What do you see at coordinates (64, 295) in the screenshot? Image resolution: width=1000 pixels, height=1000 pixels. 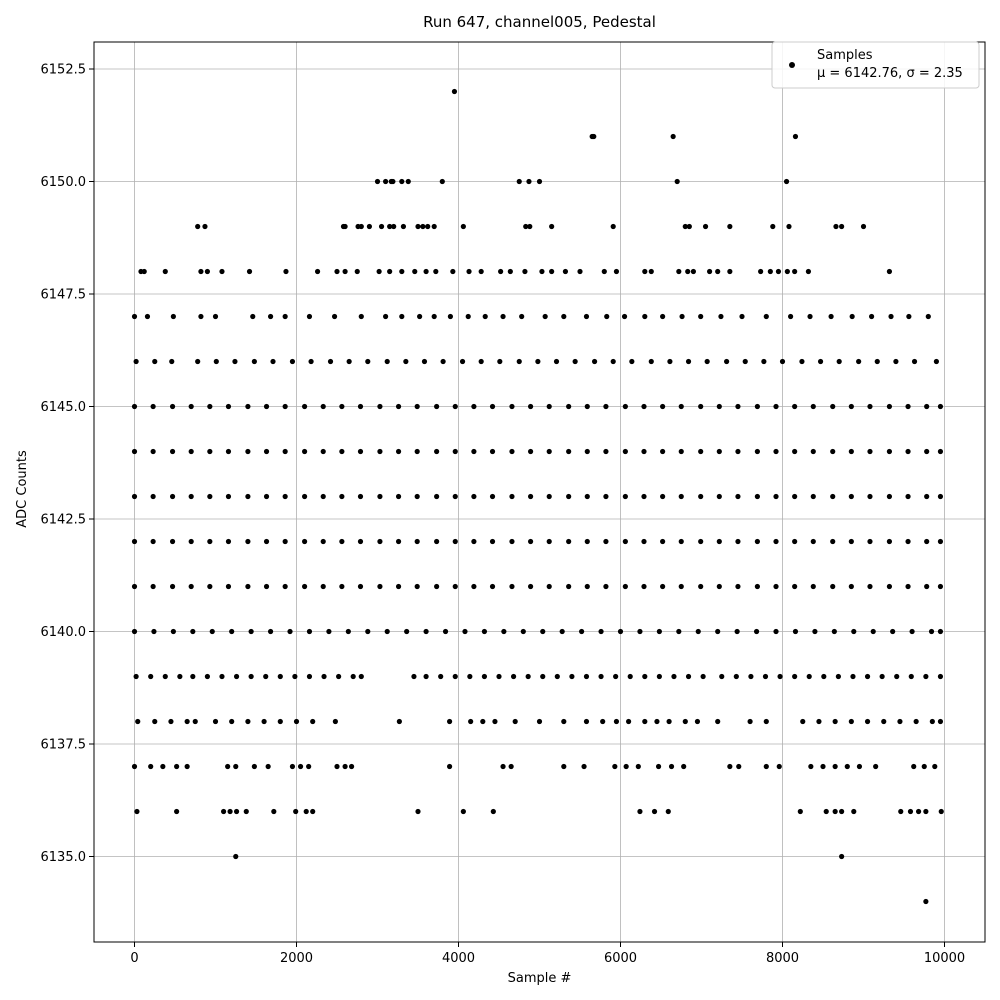 I see `y-tick-label: 6147.5` at bounding box center [64, 295].